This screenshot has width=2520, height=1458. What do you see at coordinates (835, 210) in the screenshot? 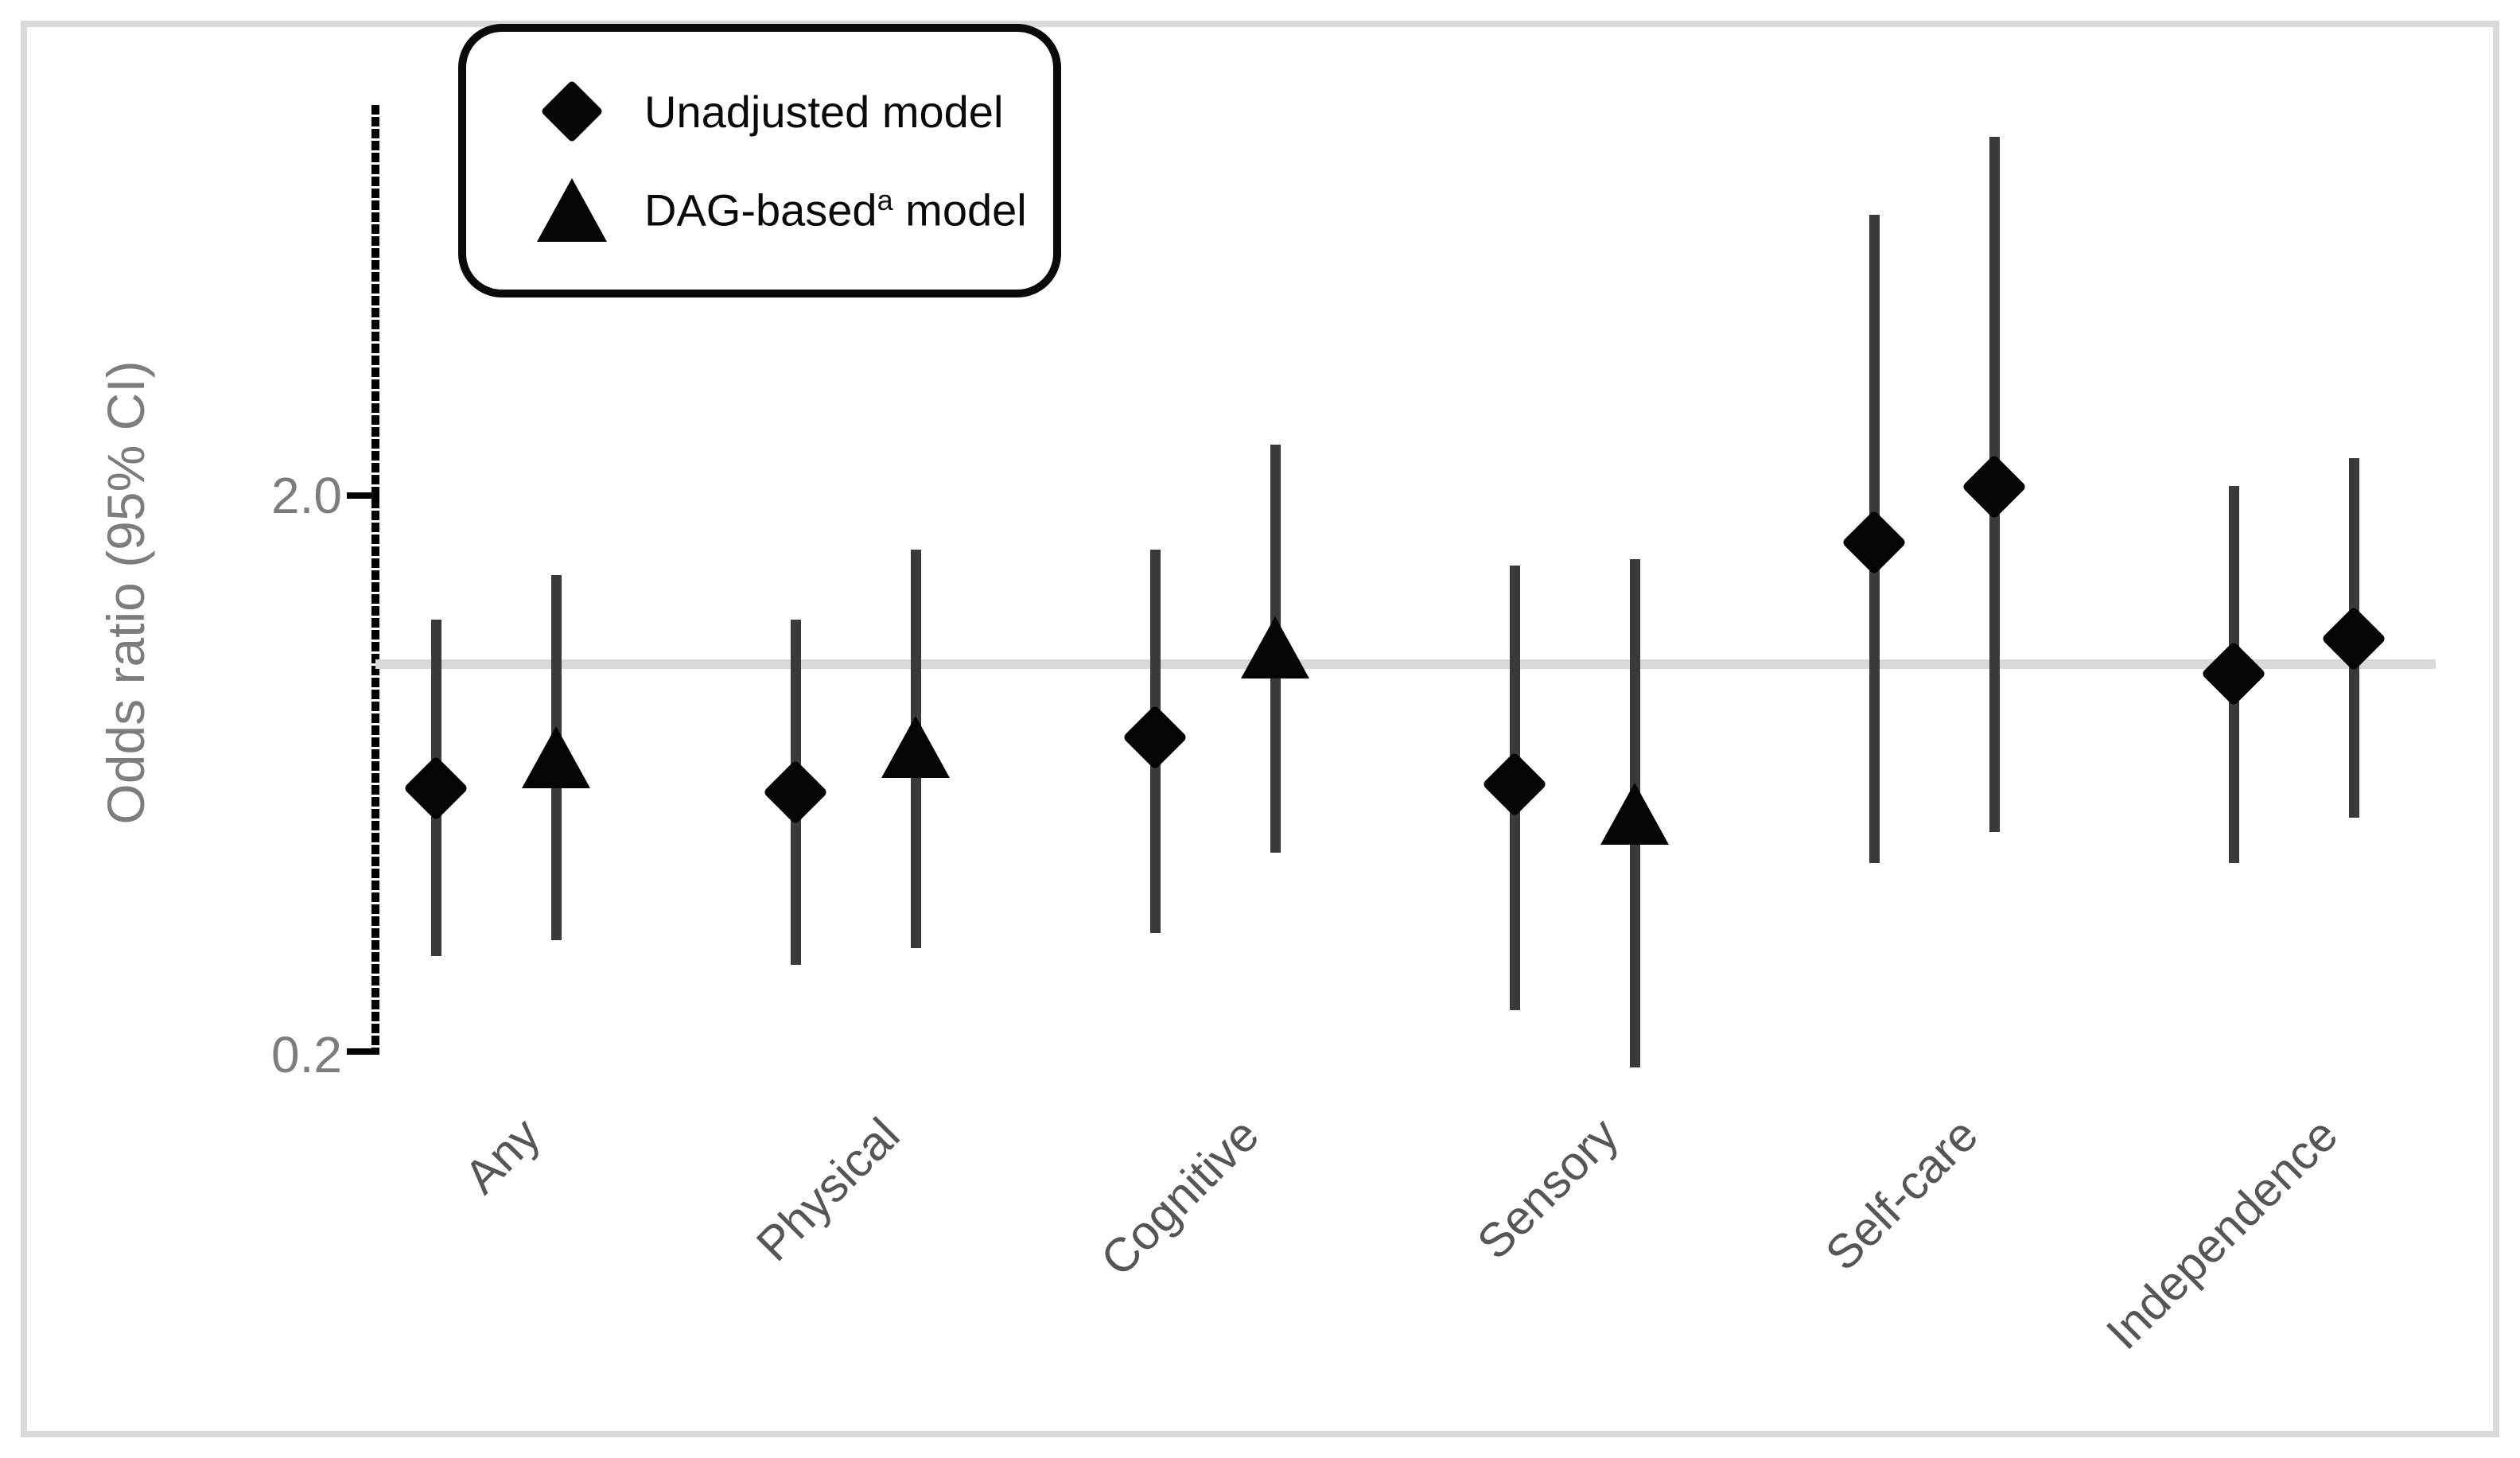
I see `legend-label-dag: DAG-baseda model` at bounding box center [835, 210].